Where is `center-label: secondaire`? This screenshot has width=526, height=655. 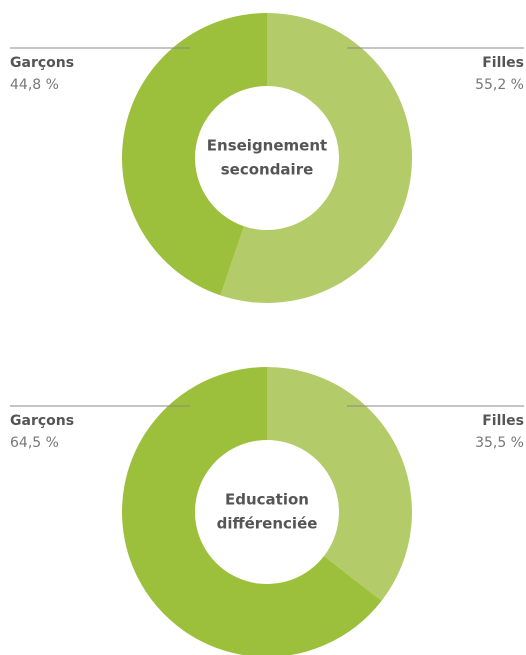
center-label: secondaire is located at coordinates (267, 170).